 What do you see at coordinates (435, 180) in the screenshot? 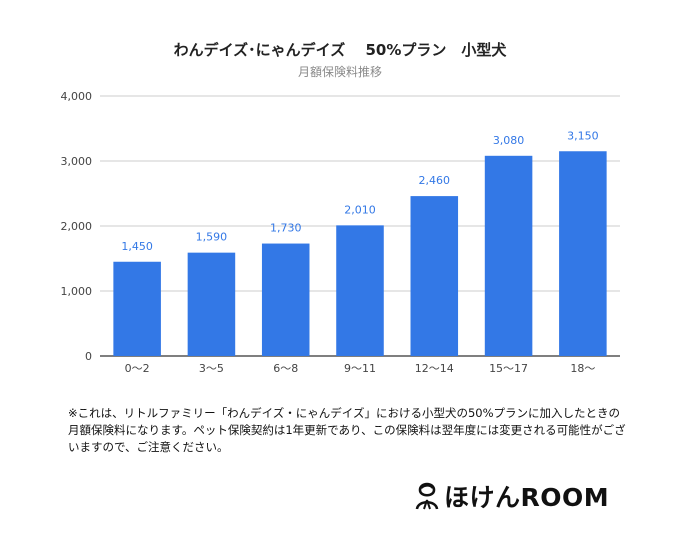
I see `data-label: 2,460` at bounding box center [435, 180].